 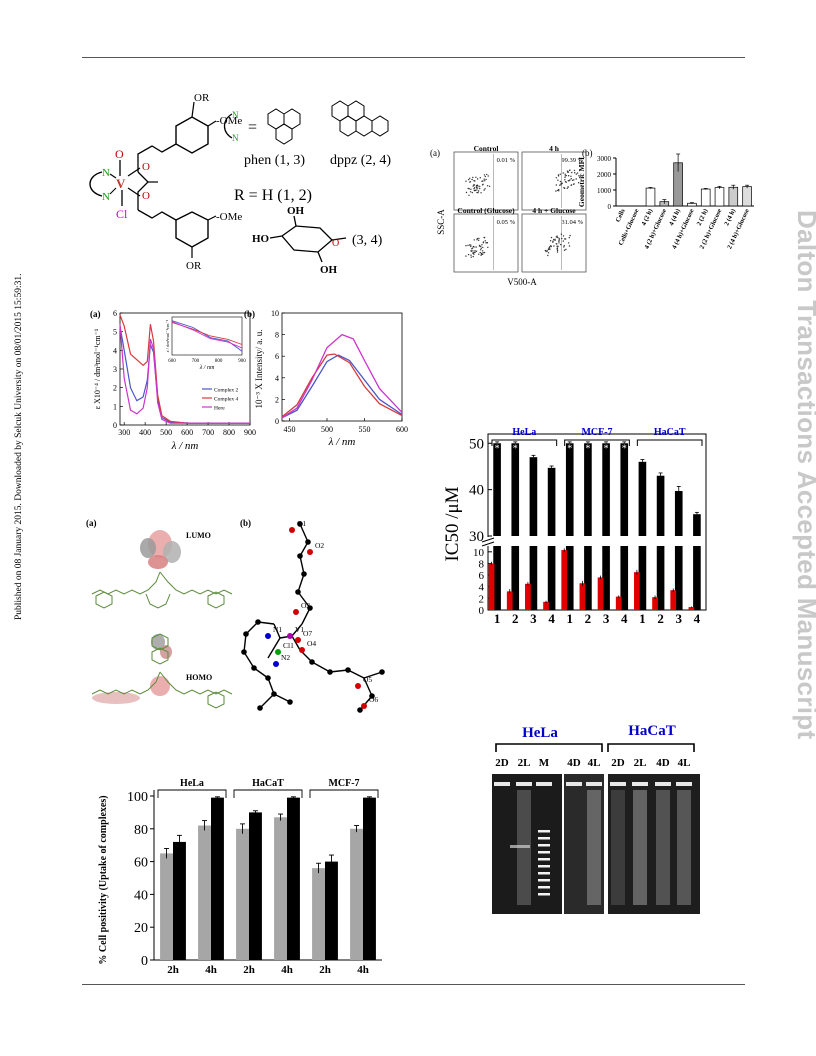 What do you see at coordinates (604, 159) in the screenshot?
I see `mfi-ytick-label: 3000` at bounding box center [604, 159].